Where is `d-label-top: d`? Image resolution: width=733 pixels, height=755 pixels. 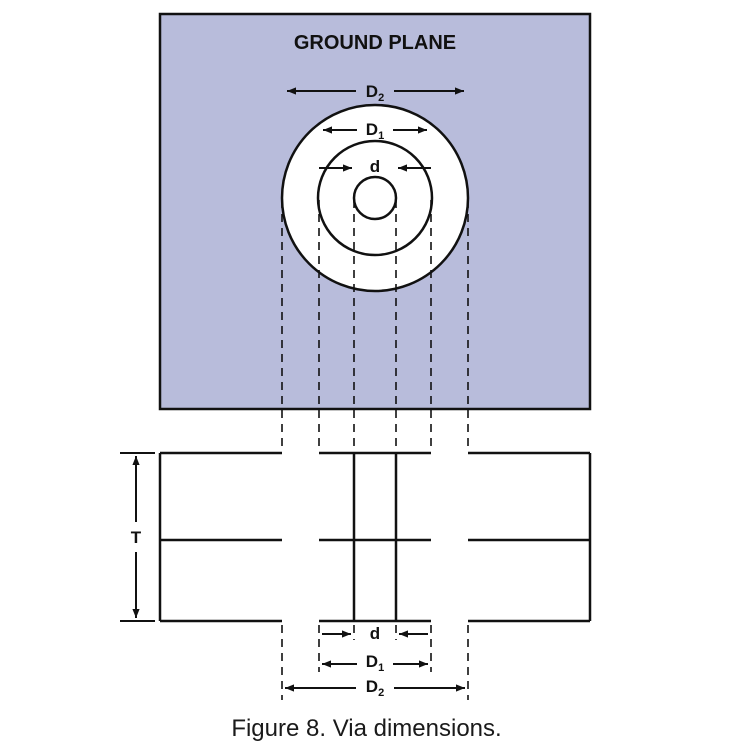 d-label-top: d is located at coordinates (375, 166).